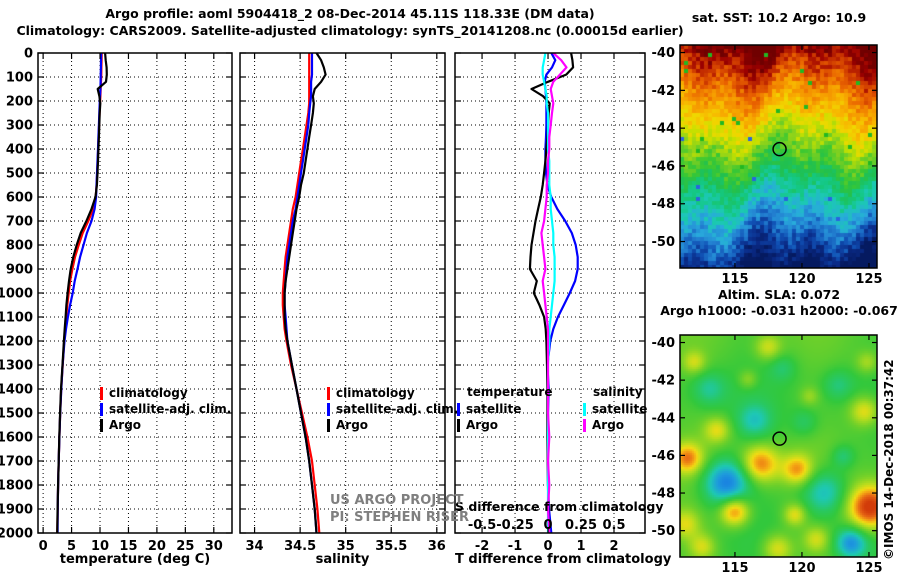 Image resolution: width=900 pixels, height=580 pixels. What do you see at coordinates (16, 318) in the screenshot?
I see `svg-text: 1100` at bounding box center [16, 318].